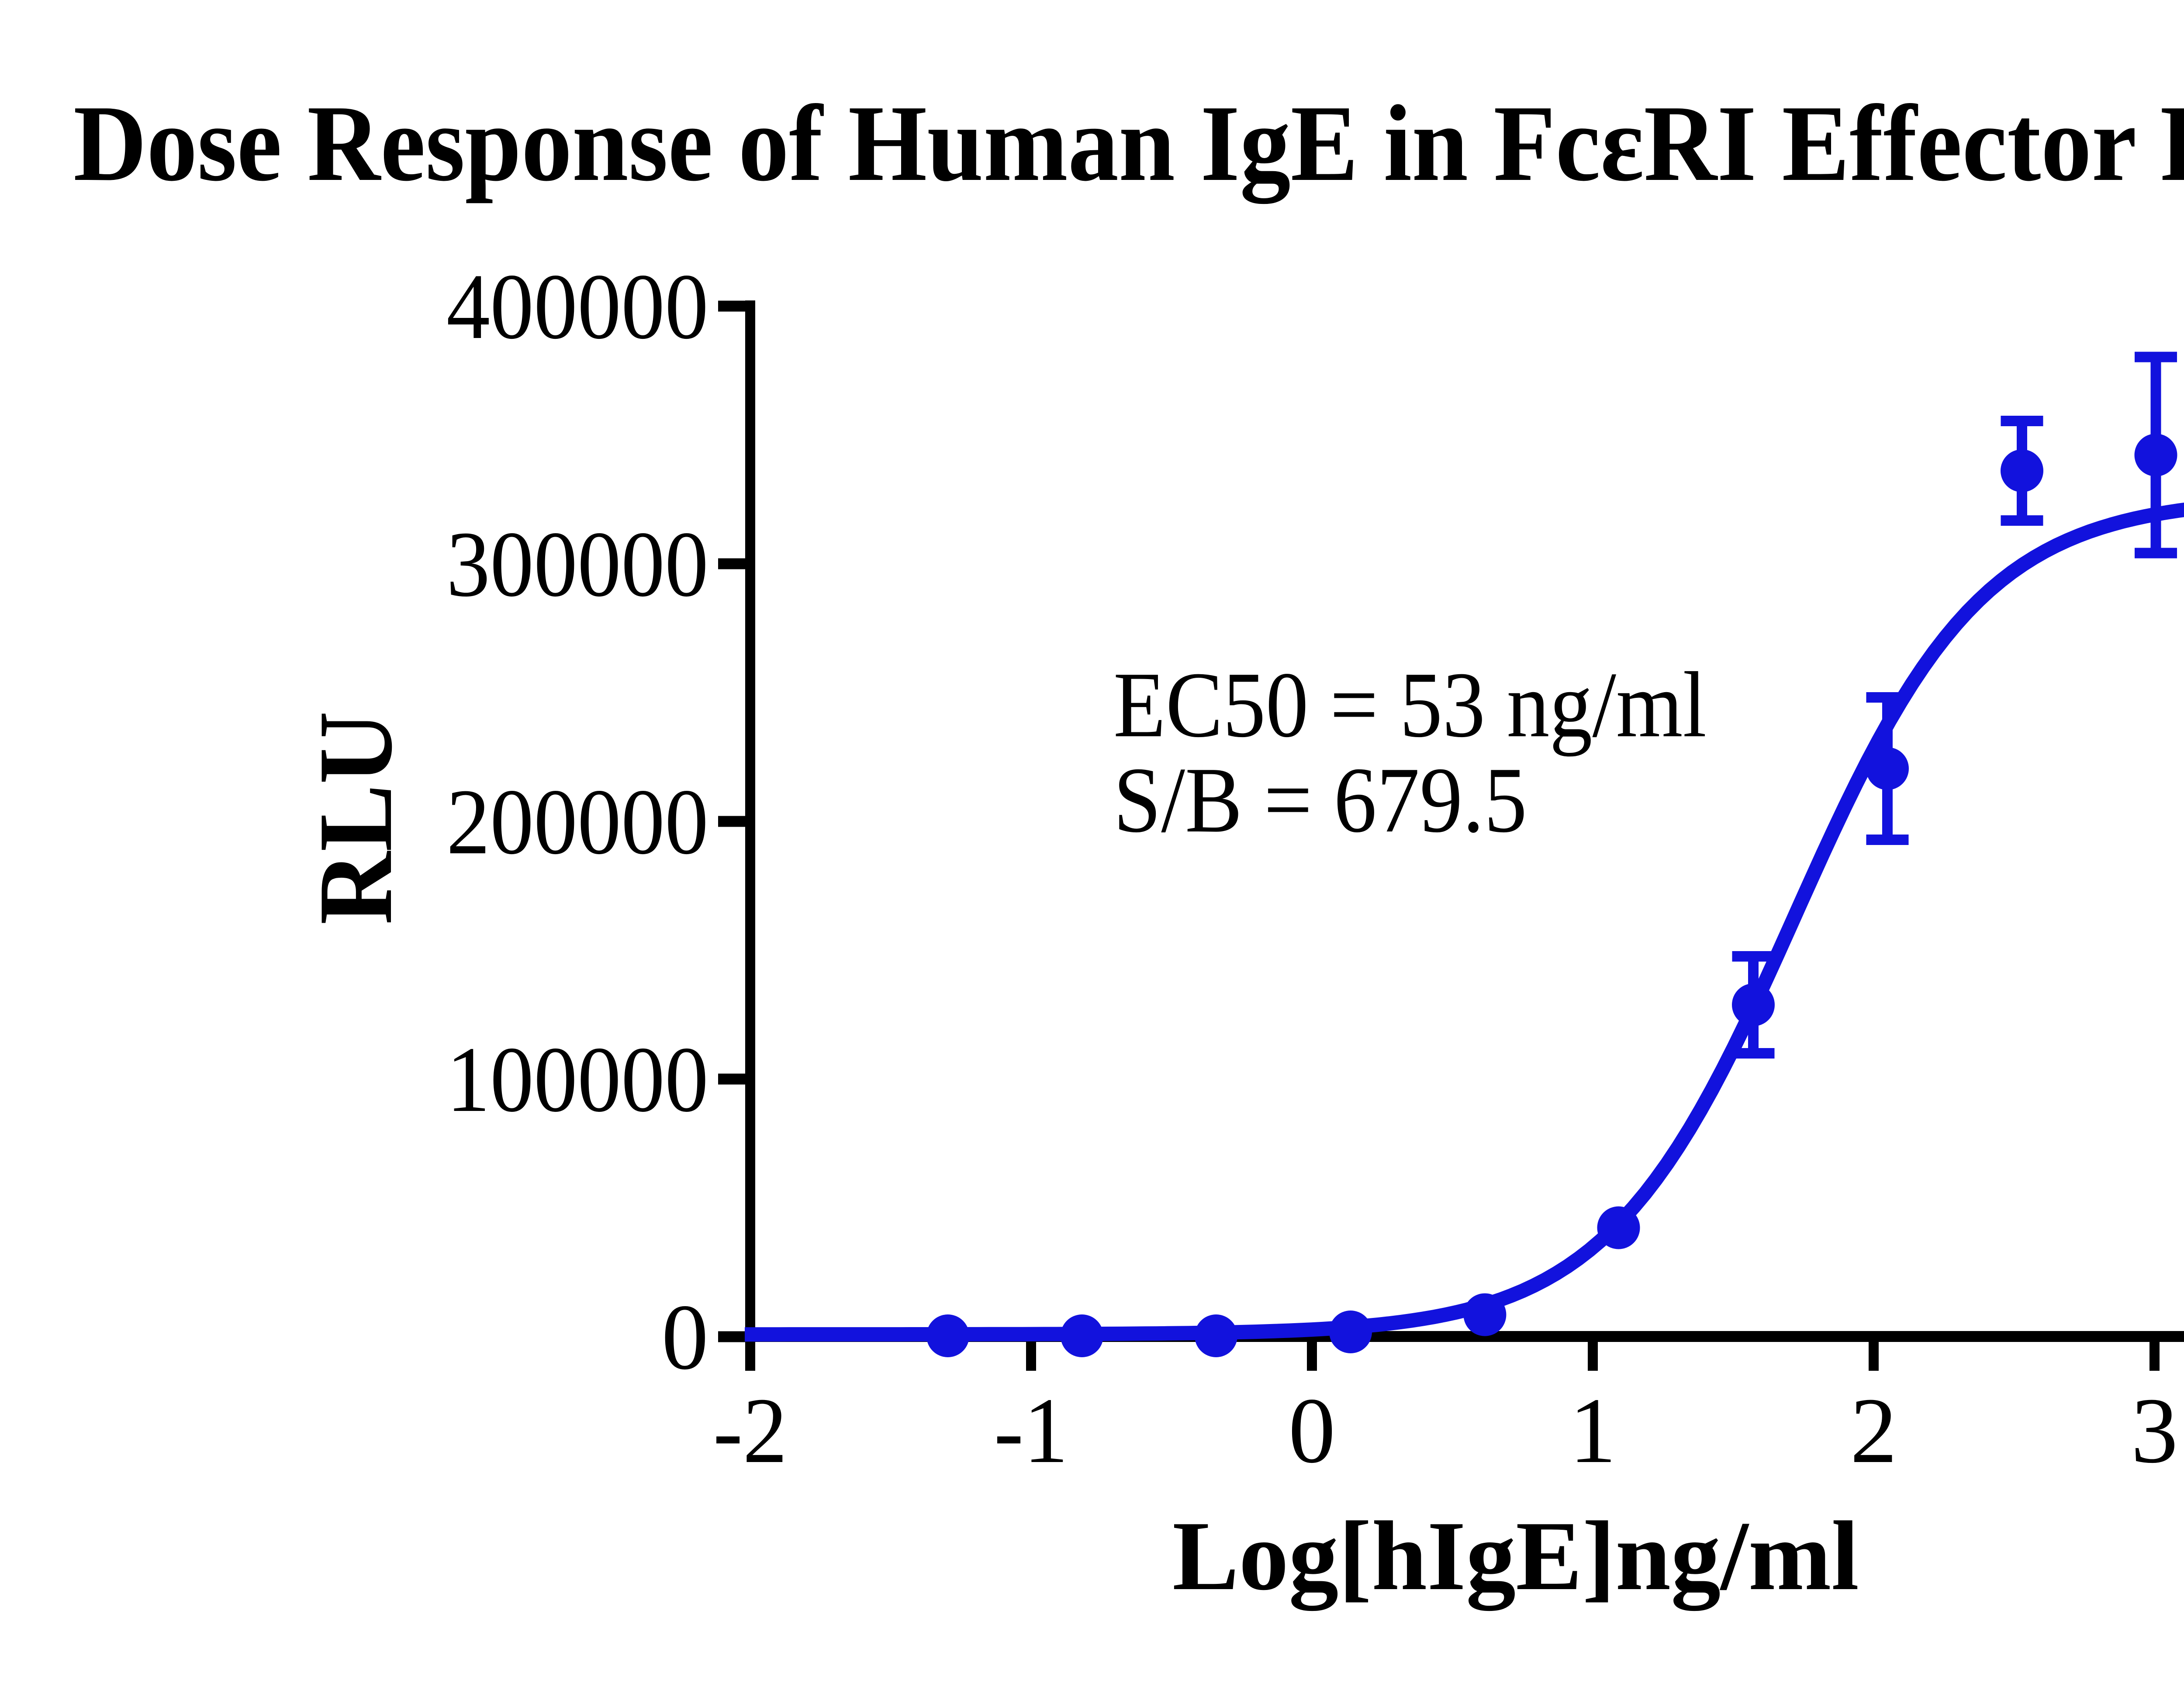 The width and height of the screenshot is (2184, 1683). Describe the element at coordinates (2154, 1430) in the screenshot. I see `svg-text: 3` at that location.